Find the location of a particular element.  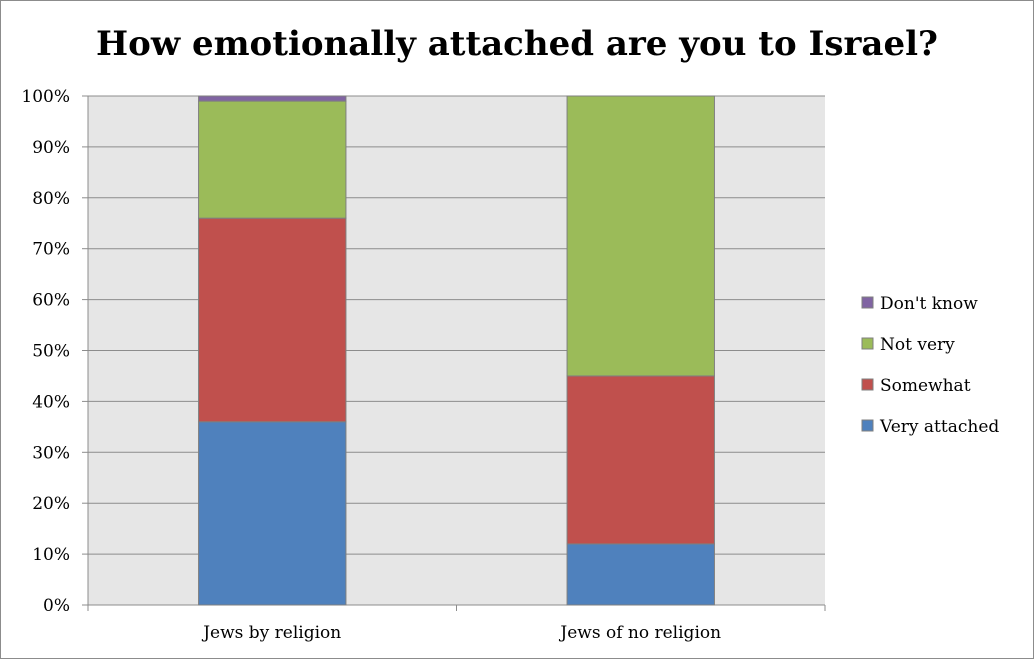

y-tick-label: 40% is located at coordinates (51, 402).